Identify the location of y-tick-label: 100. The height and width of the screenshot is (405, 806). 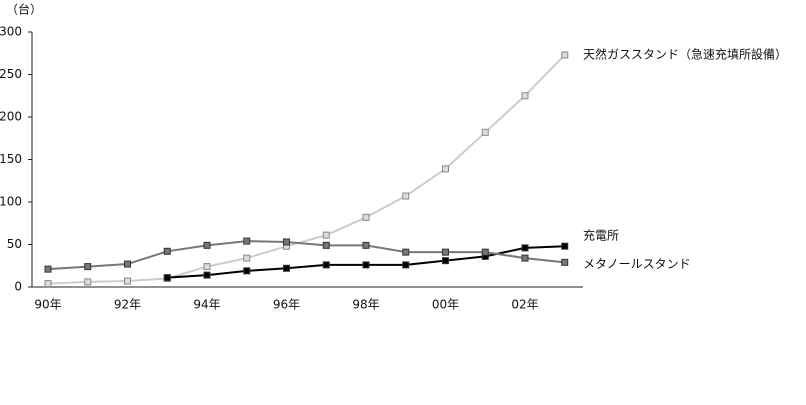
(11, 202).